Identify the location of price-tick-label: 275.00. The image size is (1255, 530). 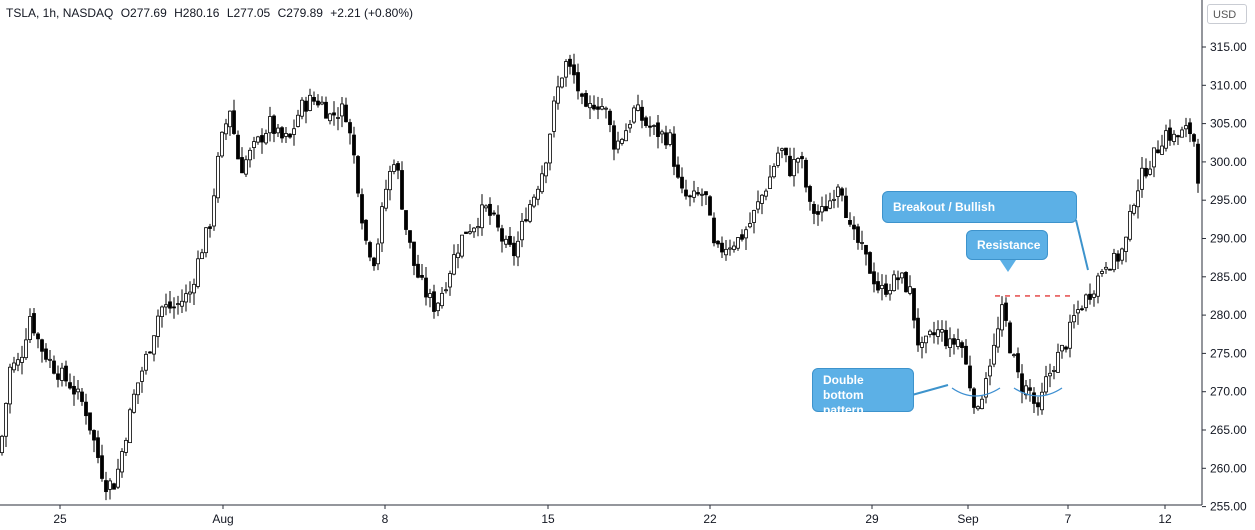
(1228, 353).